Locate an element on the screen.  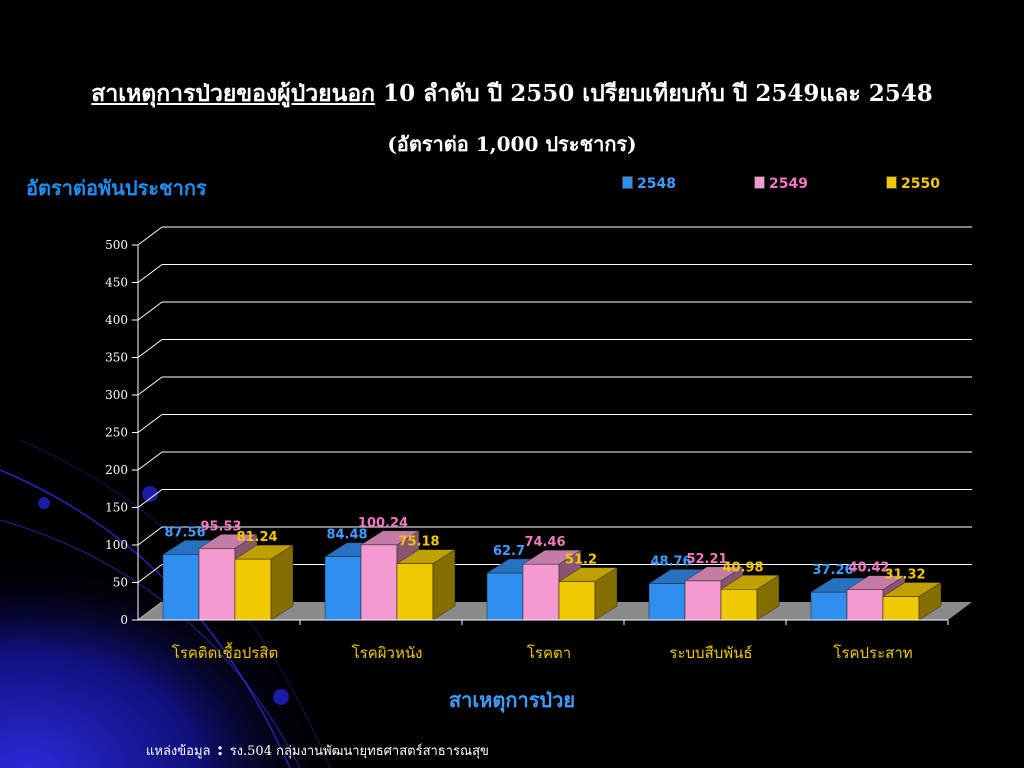
data-label-2549-4: 40.42 is located at coordinates (868, 568).